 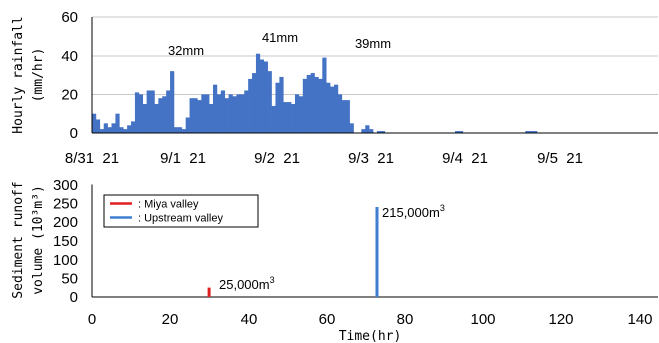 I want to click on legend-label-miya: : Miya valley, so click(x=168, y=205).